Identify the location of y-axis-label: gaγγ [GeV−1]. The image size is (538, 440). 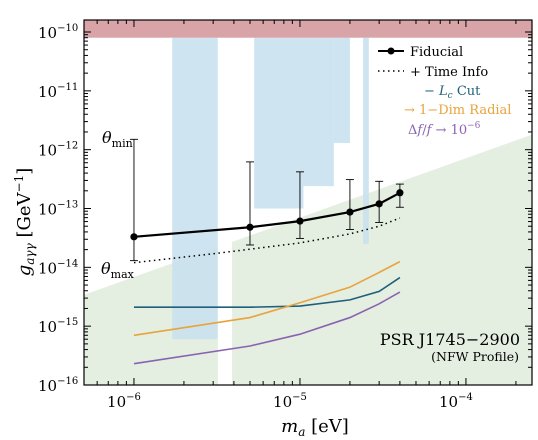
(24, 222).